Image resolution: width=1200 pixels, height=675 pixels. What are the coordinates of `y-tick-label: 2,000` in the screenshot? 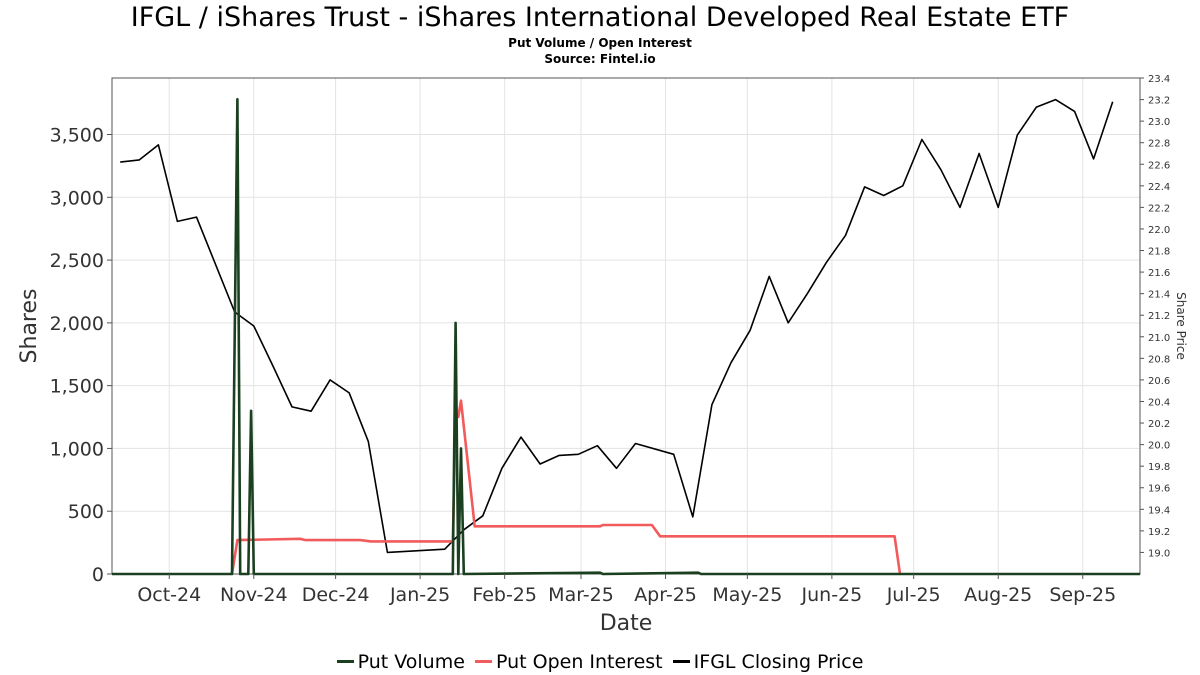 It's located at (77, 324).